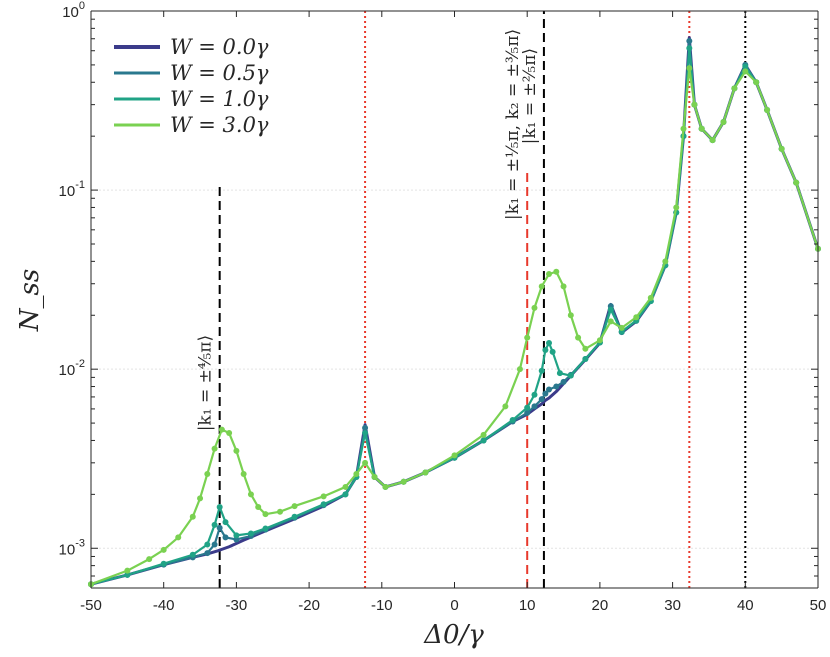 The width and height of the screenshot is (830, 657). Describe the element at coordinates (72, 368) in the screenshot. I see `y-tick-label: 10⁻²` at that location.